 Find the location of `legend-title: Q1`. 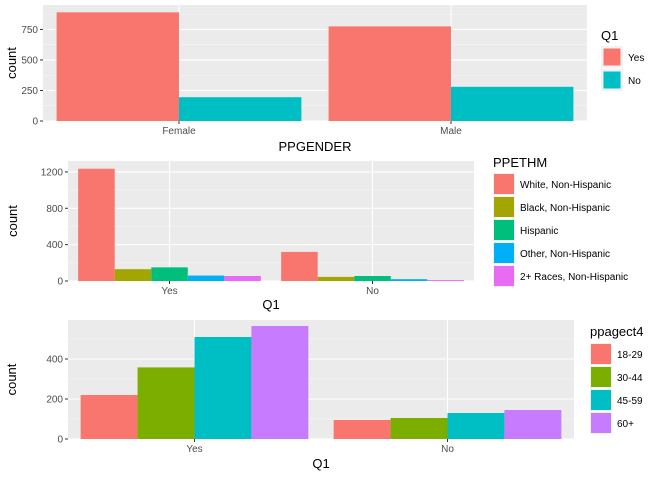

legend-title: Q1 is located at coordinates (609, 35).